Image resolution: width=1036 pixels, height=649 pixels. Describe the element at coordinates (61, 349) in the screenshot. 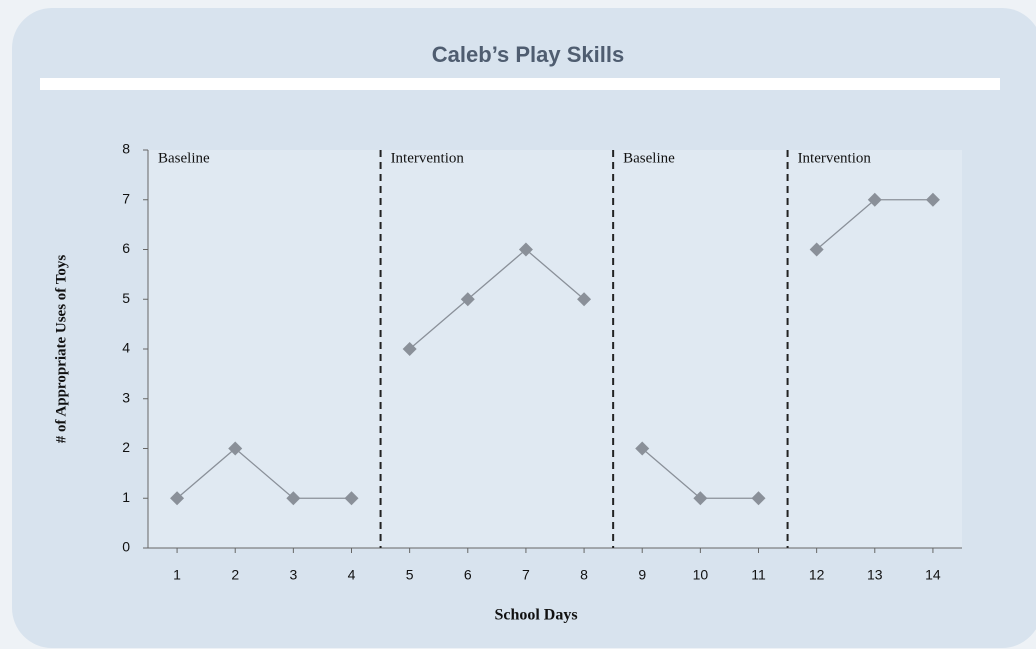

I see `y-axis-label: # of Appropriate Uses of Toys` at that location.